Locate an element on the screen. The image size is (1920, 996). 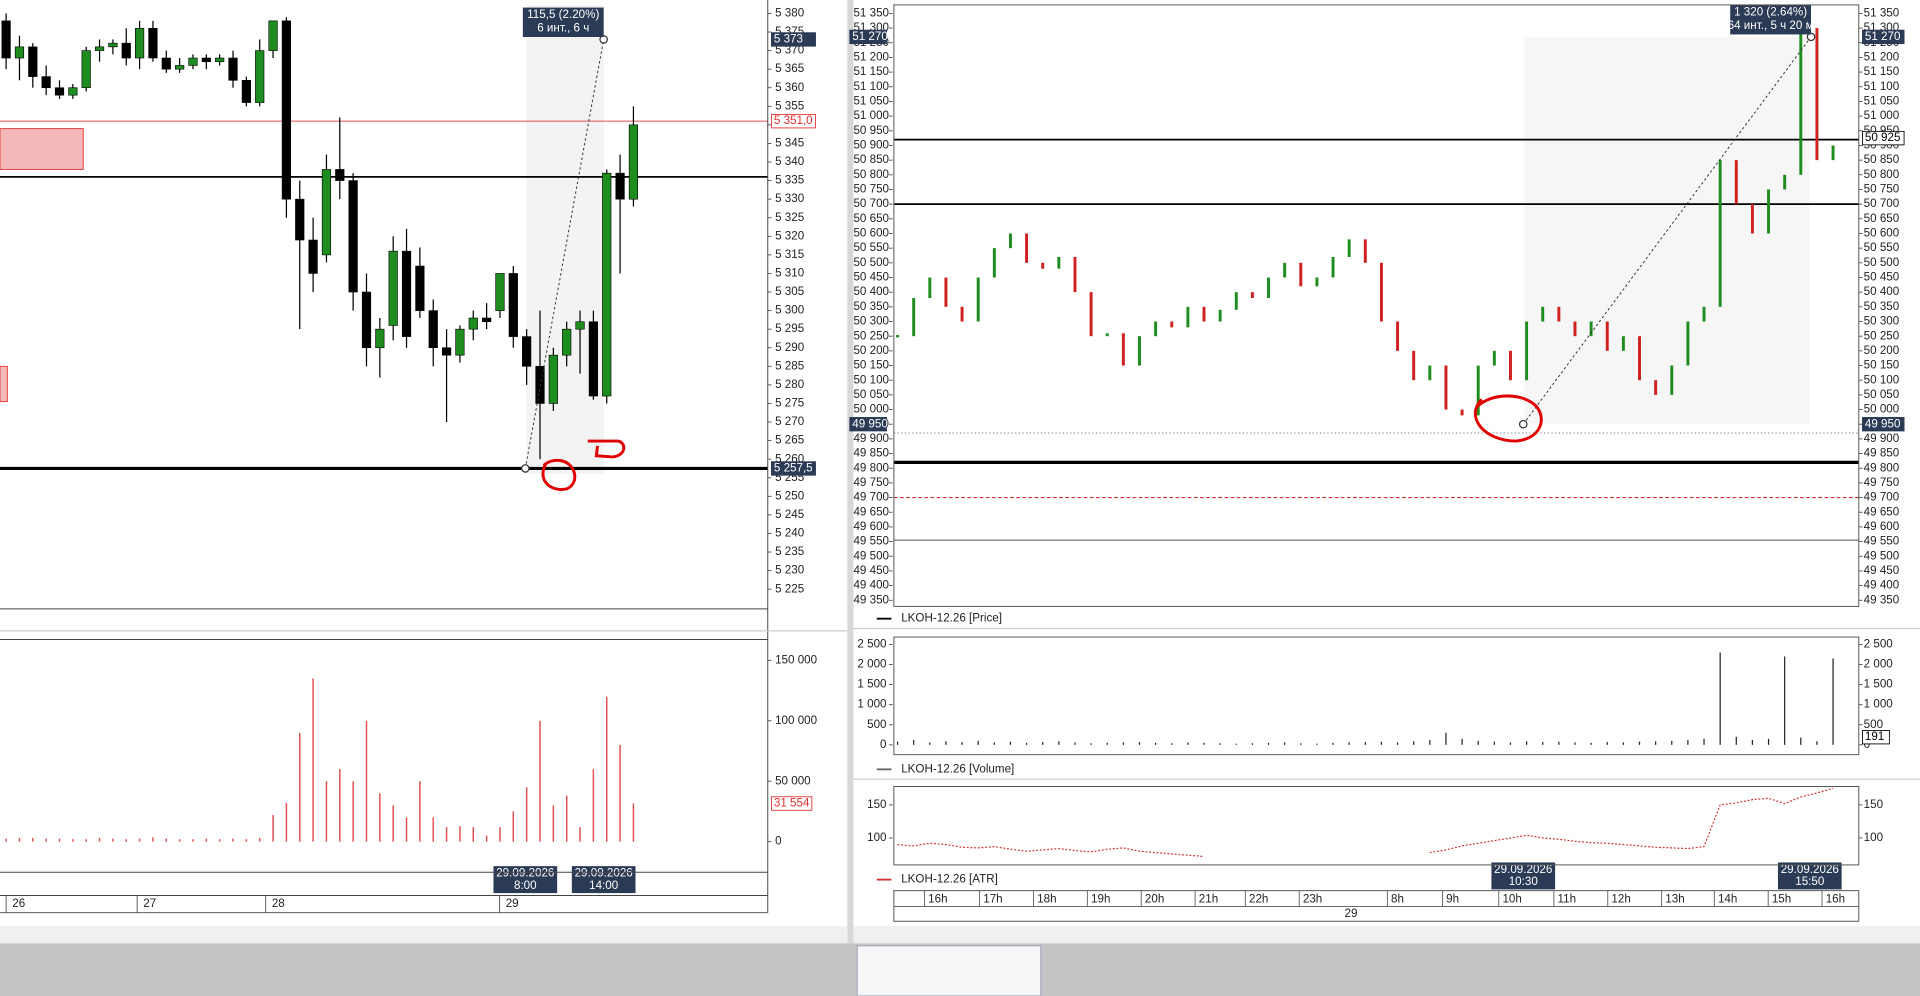
tick-label: 5 230 is located at coordinates (790, 570).